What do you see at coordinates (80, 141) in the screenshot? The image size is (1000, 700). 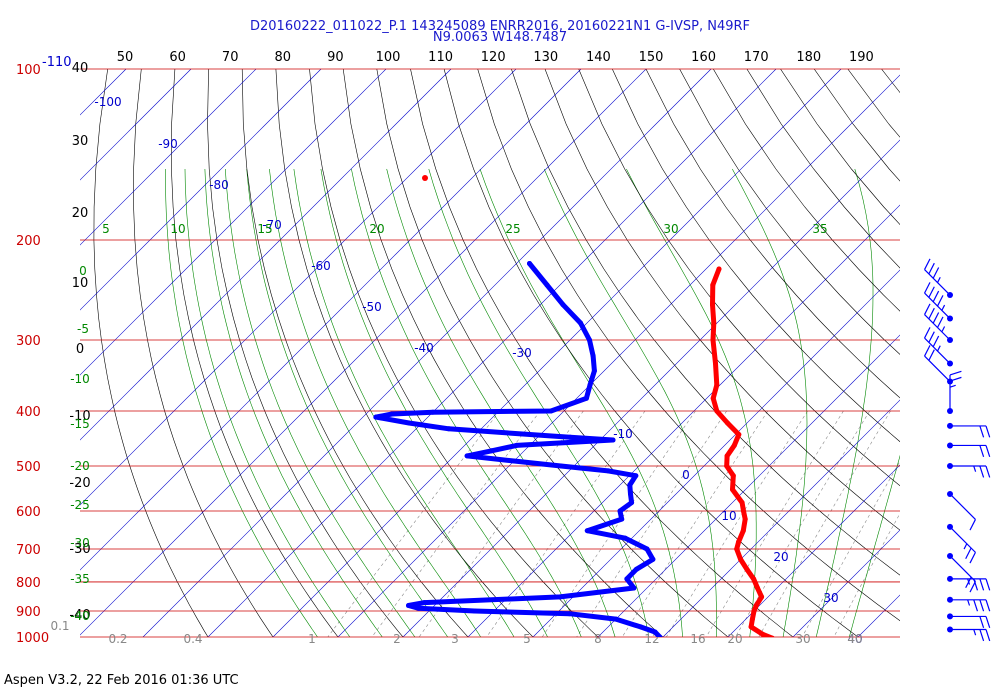 I see `dry-adiabat-label: 30` at bounding box center [80, 141].